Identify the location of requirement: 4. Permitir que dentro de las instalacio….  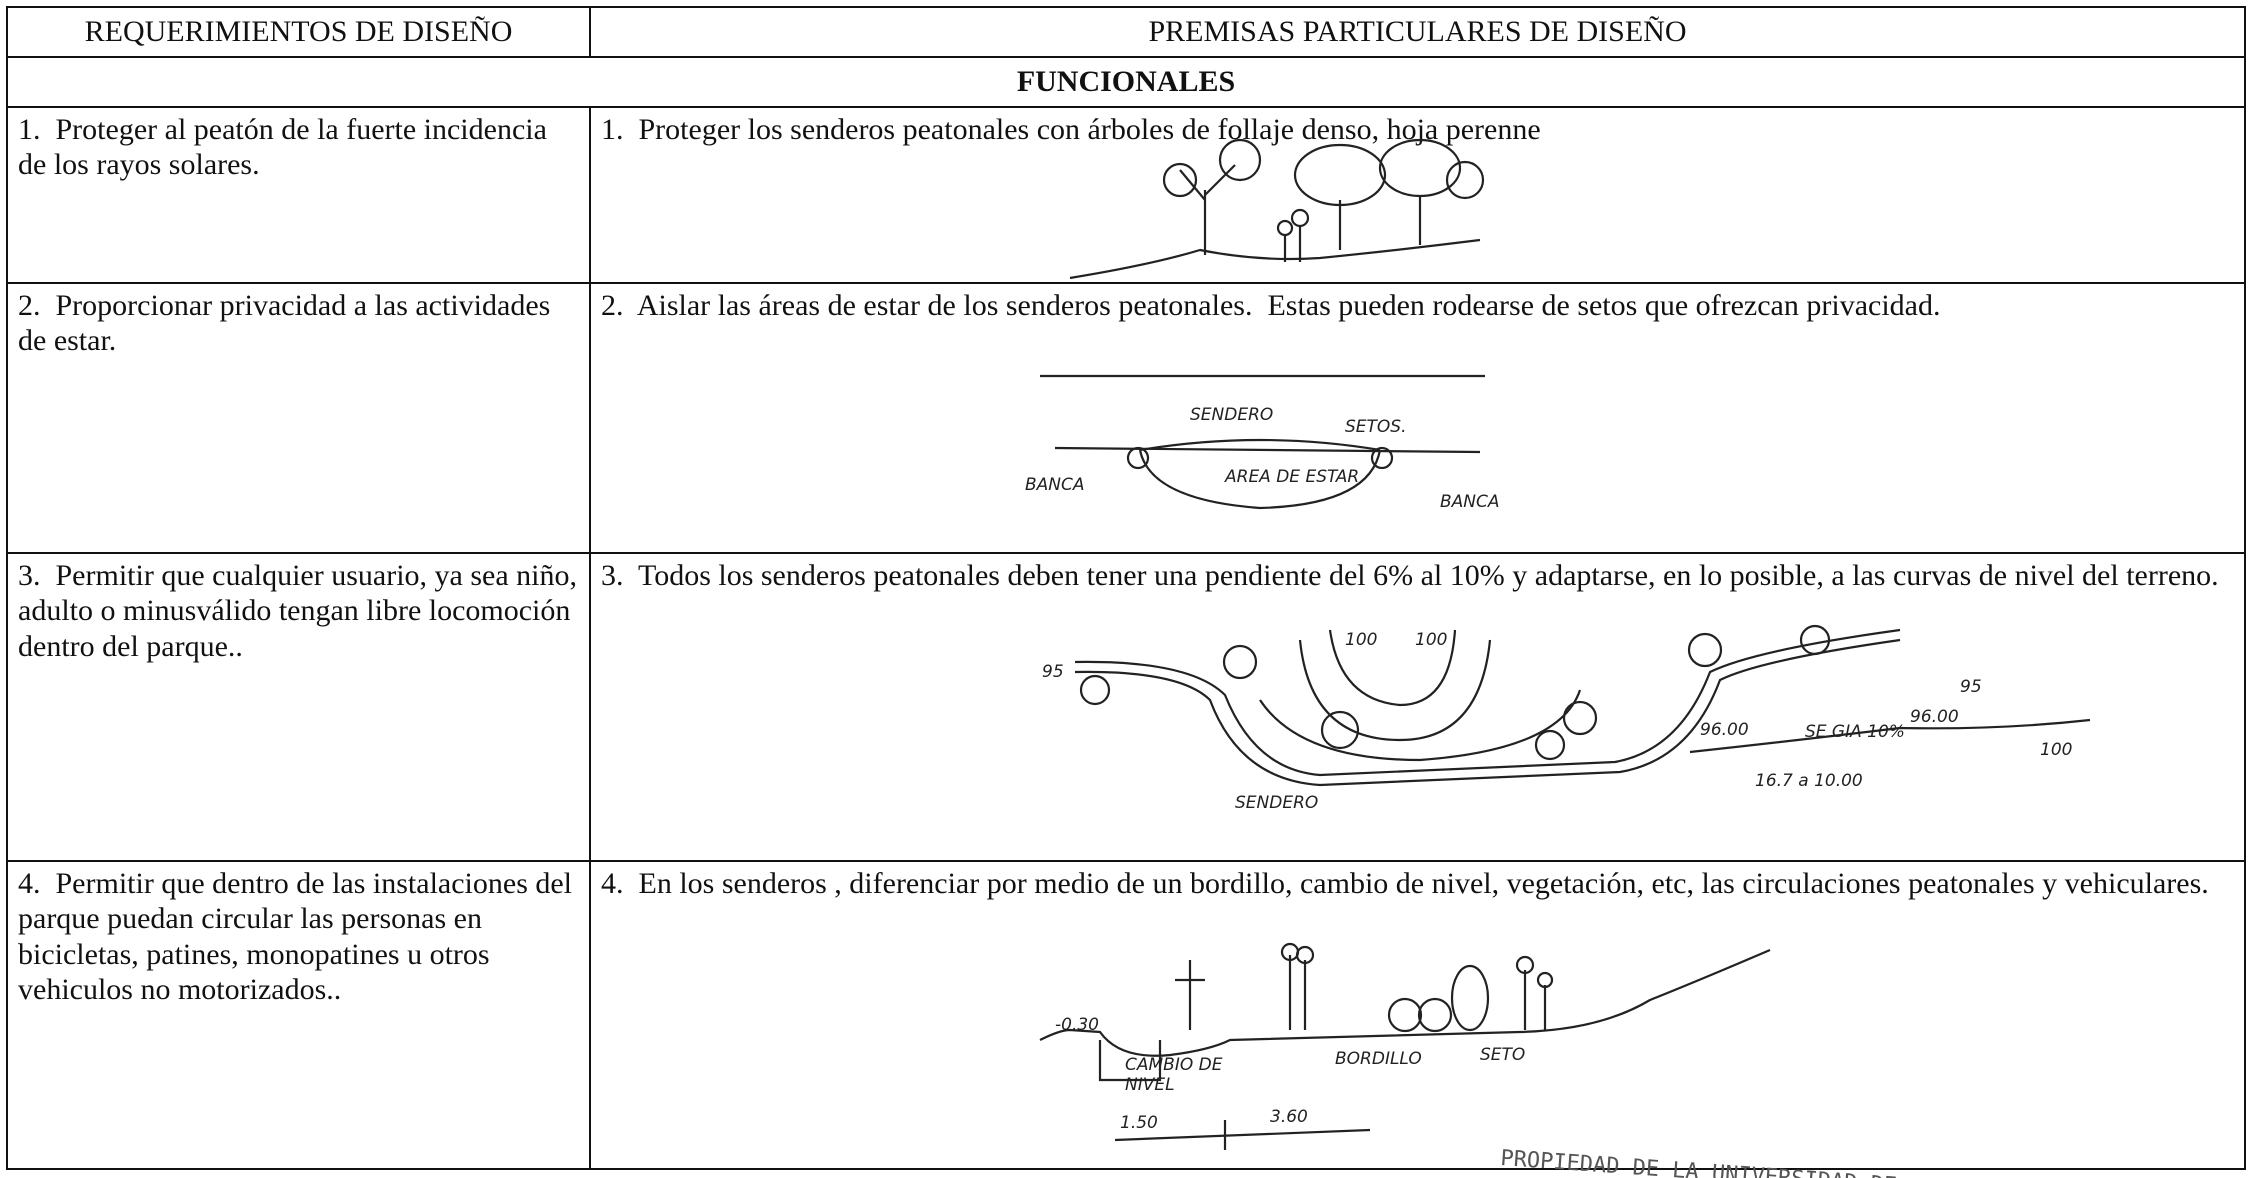
(298, 1015).